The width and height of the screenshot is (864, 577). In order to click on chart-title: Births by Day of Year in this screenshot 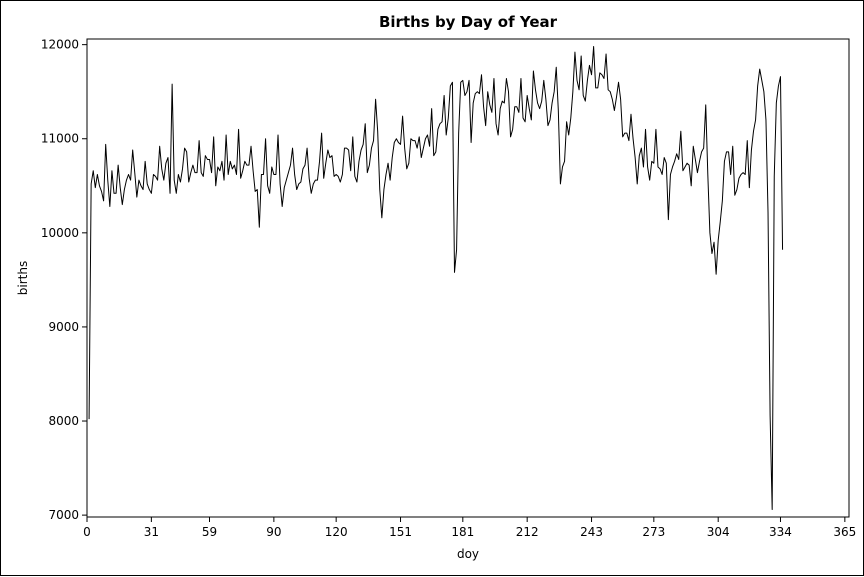, I will do `click(468, 22)`.